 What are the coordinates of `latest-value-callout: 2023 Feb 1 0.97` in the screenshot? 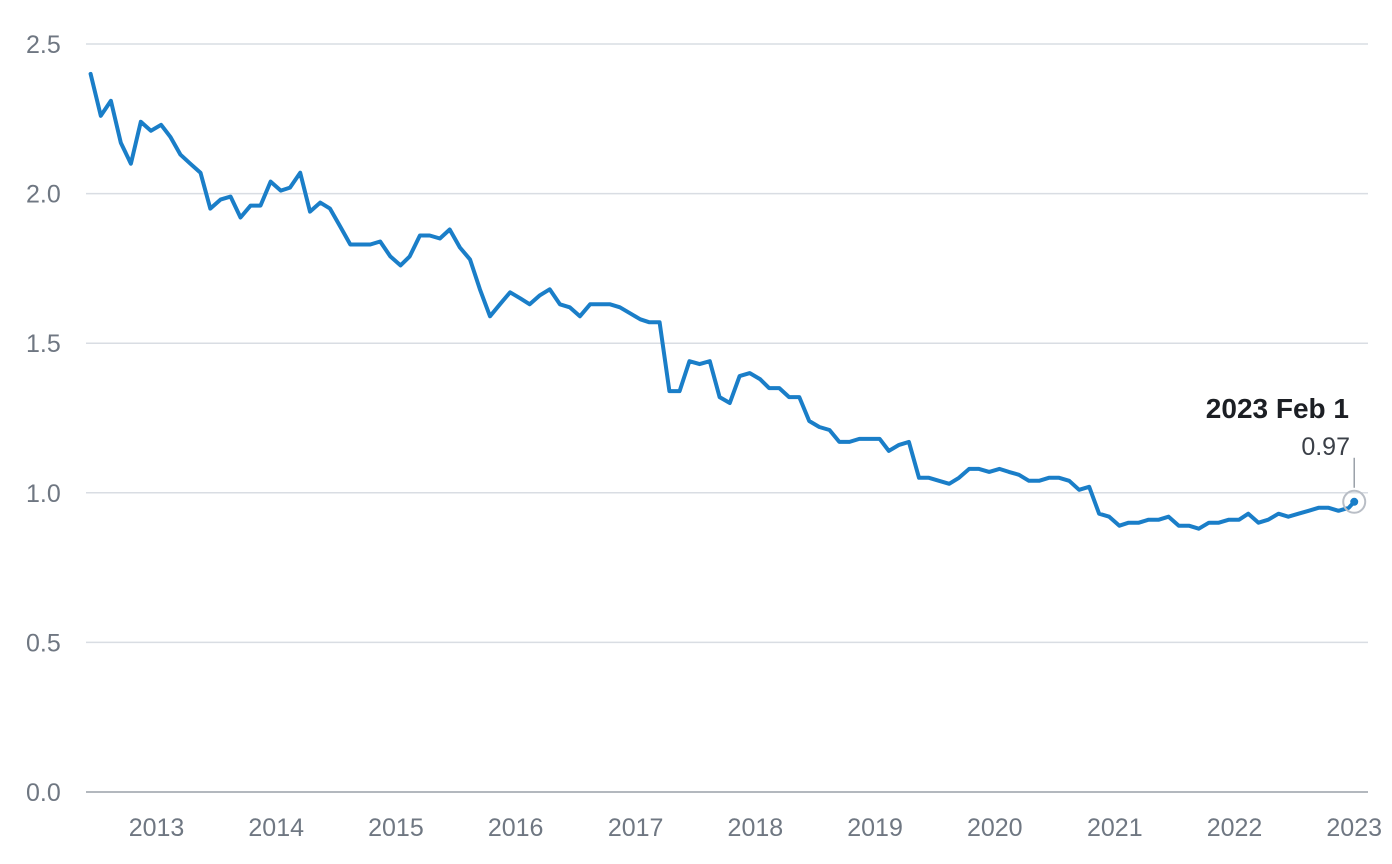 It's located at (1286, 453).